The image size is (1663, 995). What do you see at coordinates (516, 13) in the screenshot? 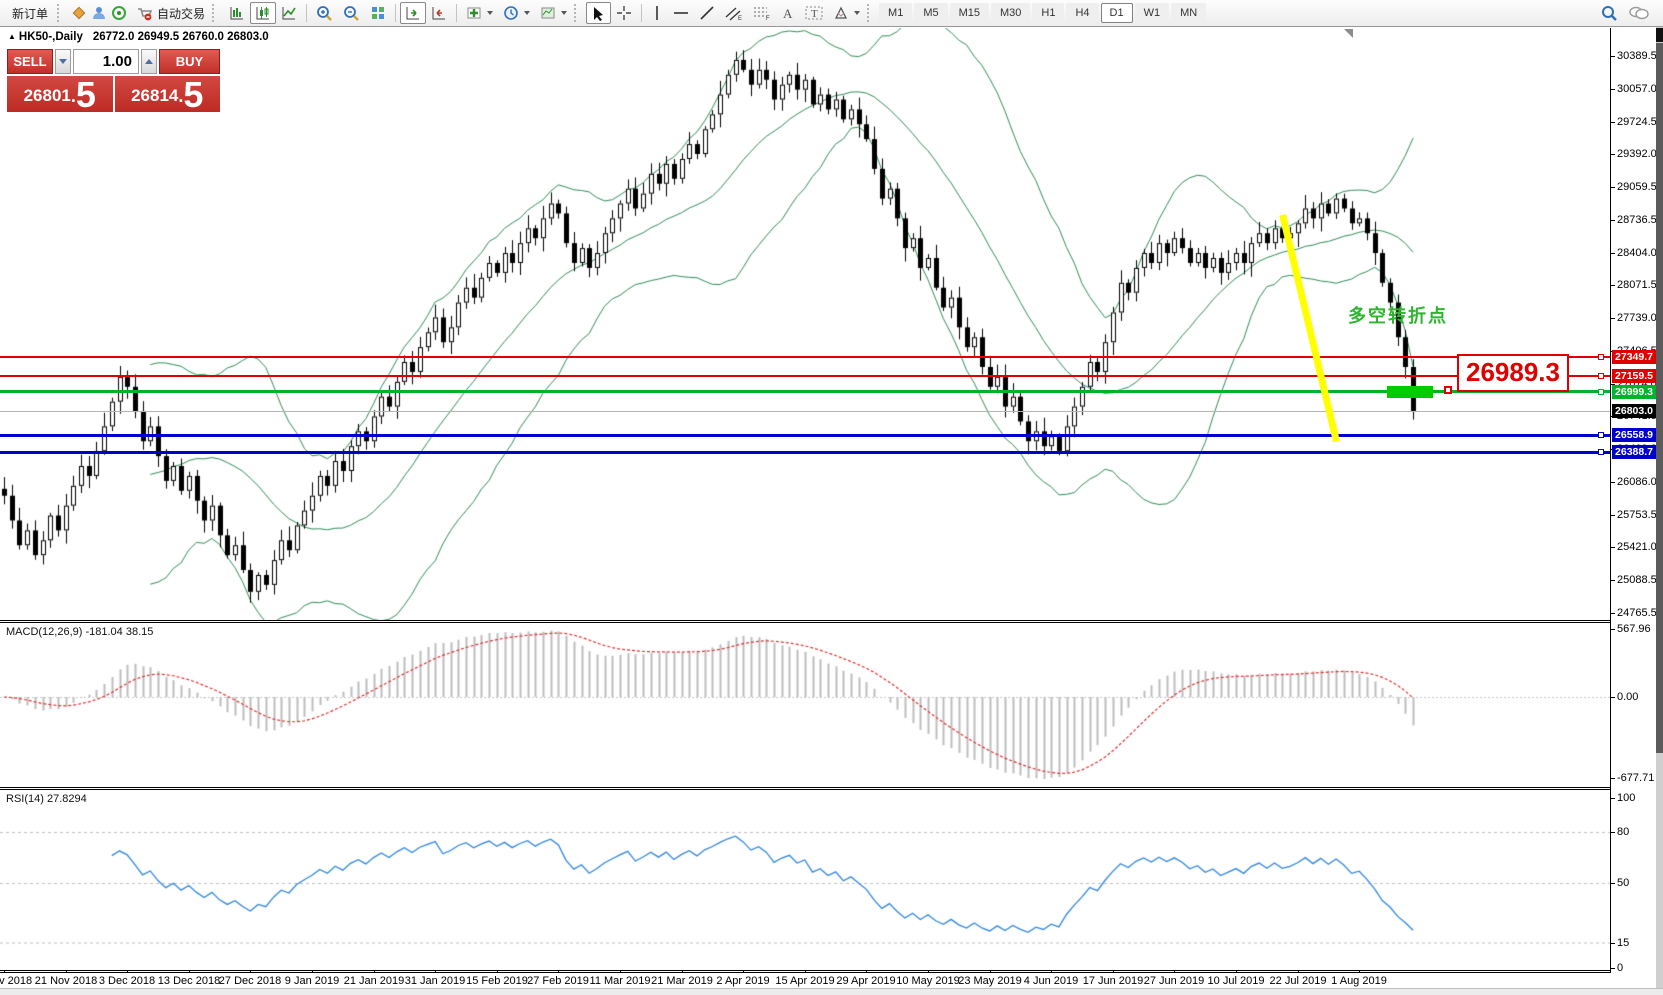
I see `periods-button` at bounding box center [516, 13].